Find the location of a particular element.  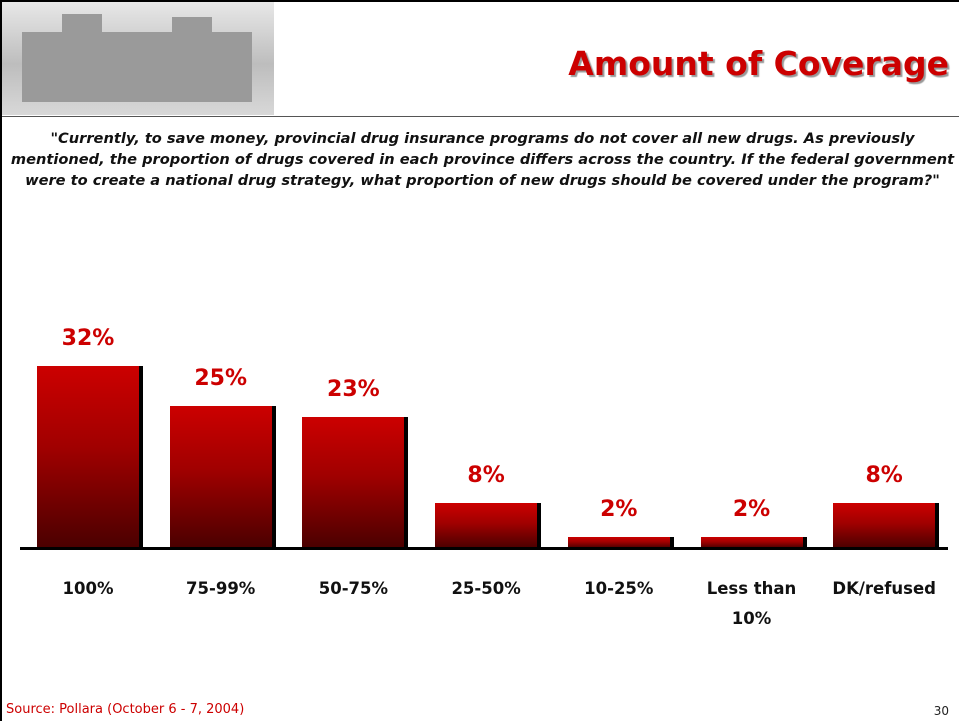

category-label: DK/refused is located at coordinates (884, 588).